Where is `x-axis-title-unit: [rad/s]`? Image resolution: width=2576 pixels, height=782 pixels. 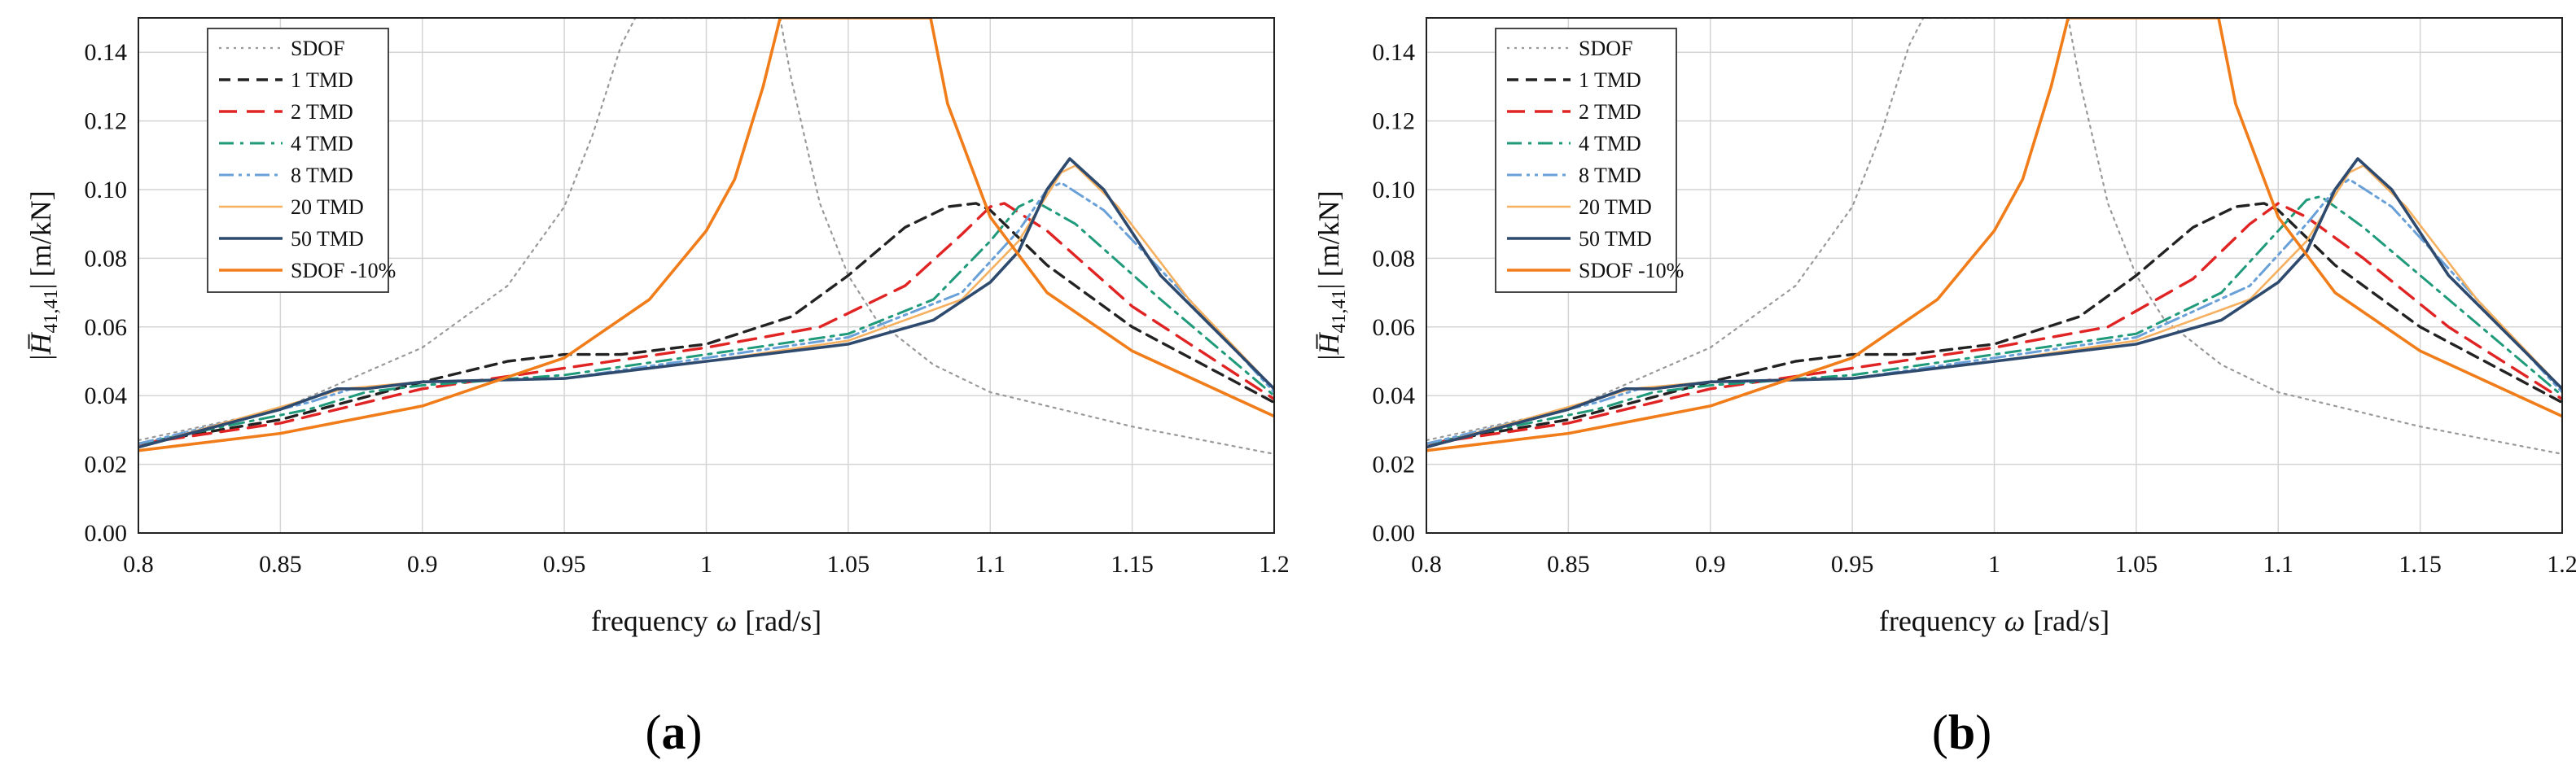 x-axis-title-unit: [rad/s] is located at coordinates (2071, 621).